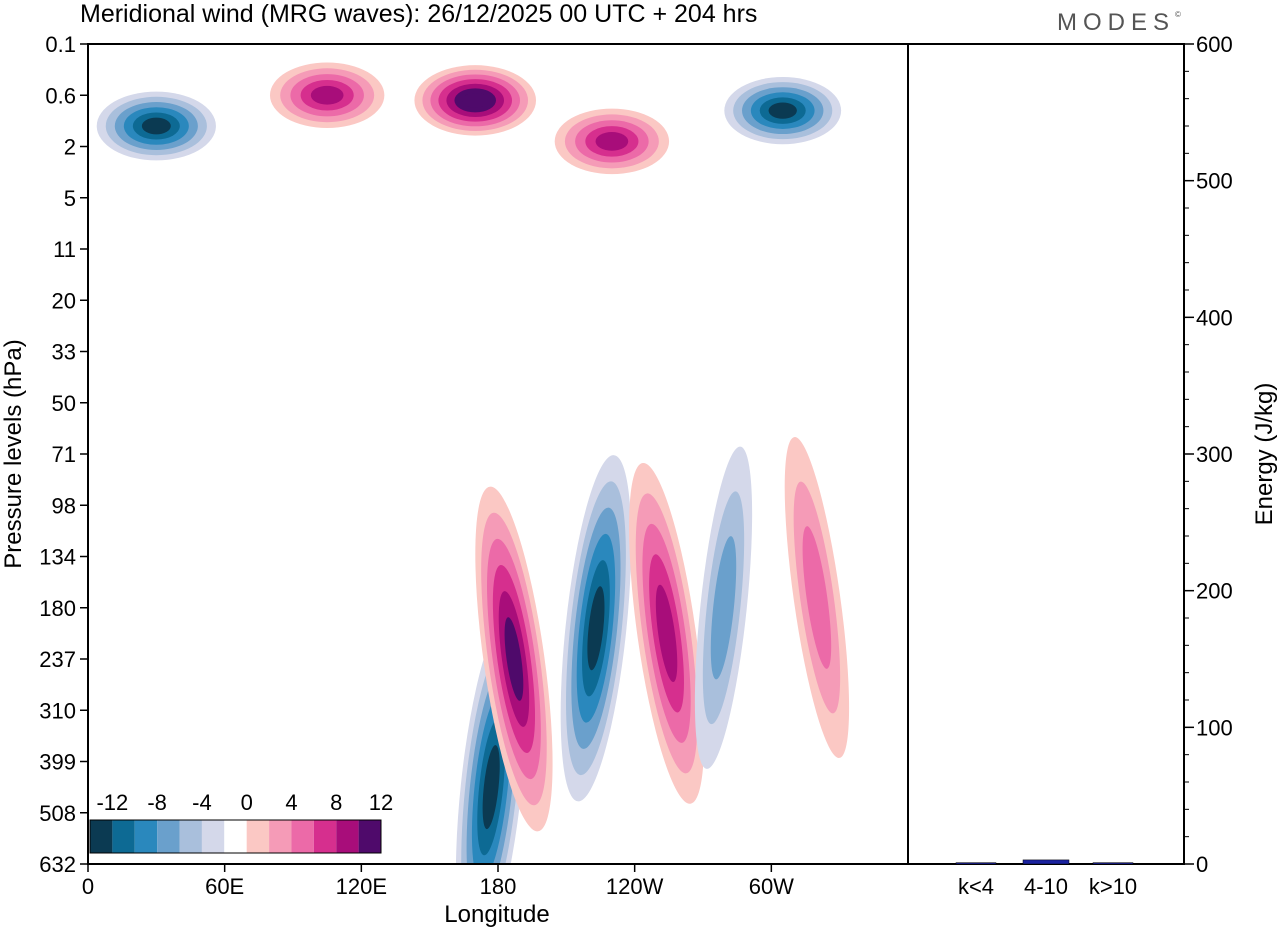 This screenshot has width=1280, height=930. Describe the element at coordinates (1202, 864) in the screenshot. I see `energy-tick-label: 0` at that location.